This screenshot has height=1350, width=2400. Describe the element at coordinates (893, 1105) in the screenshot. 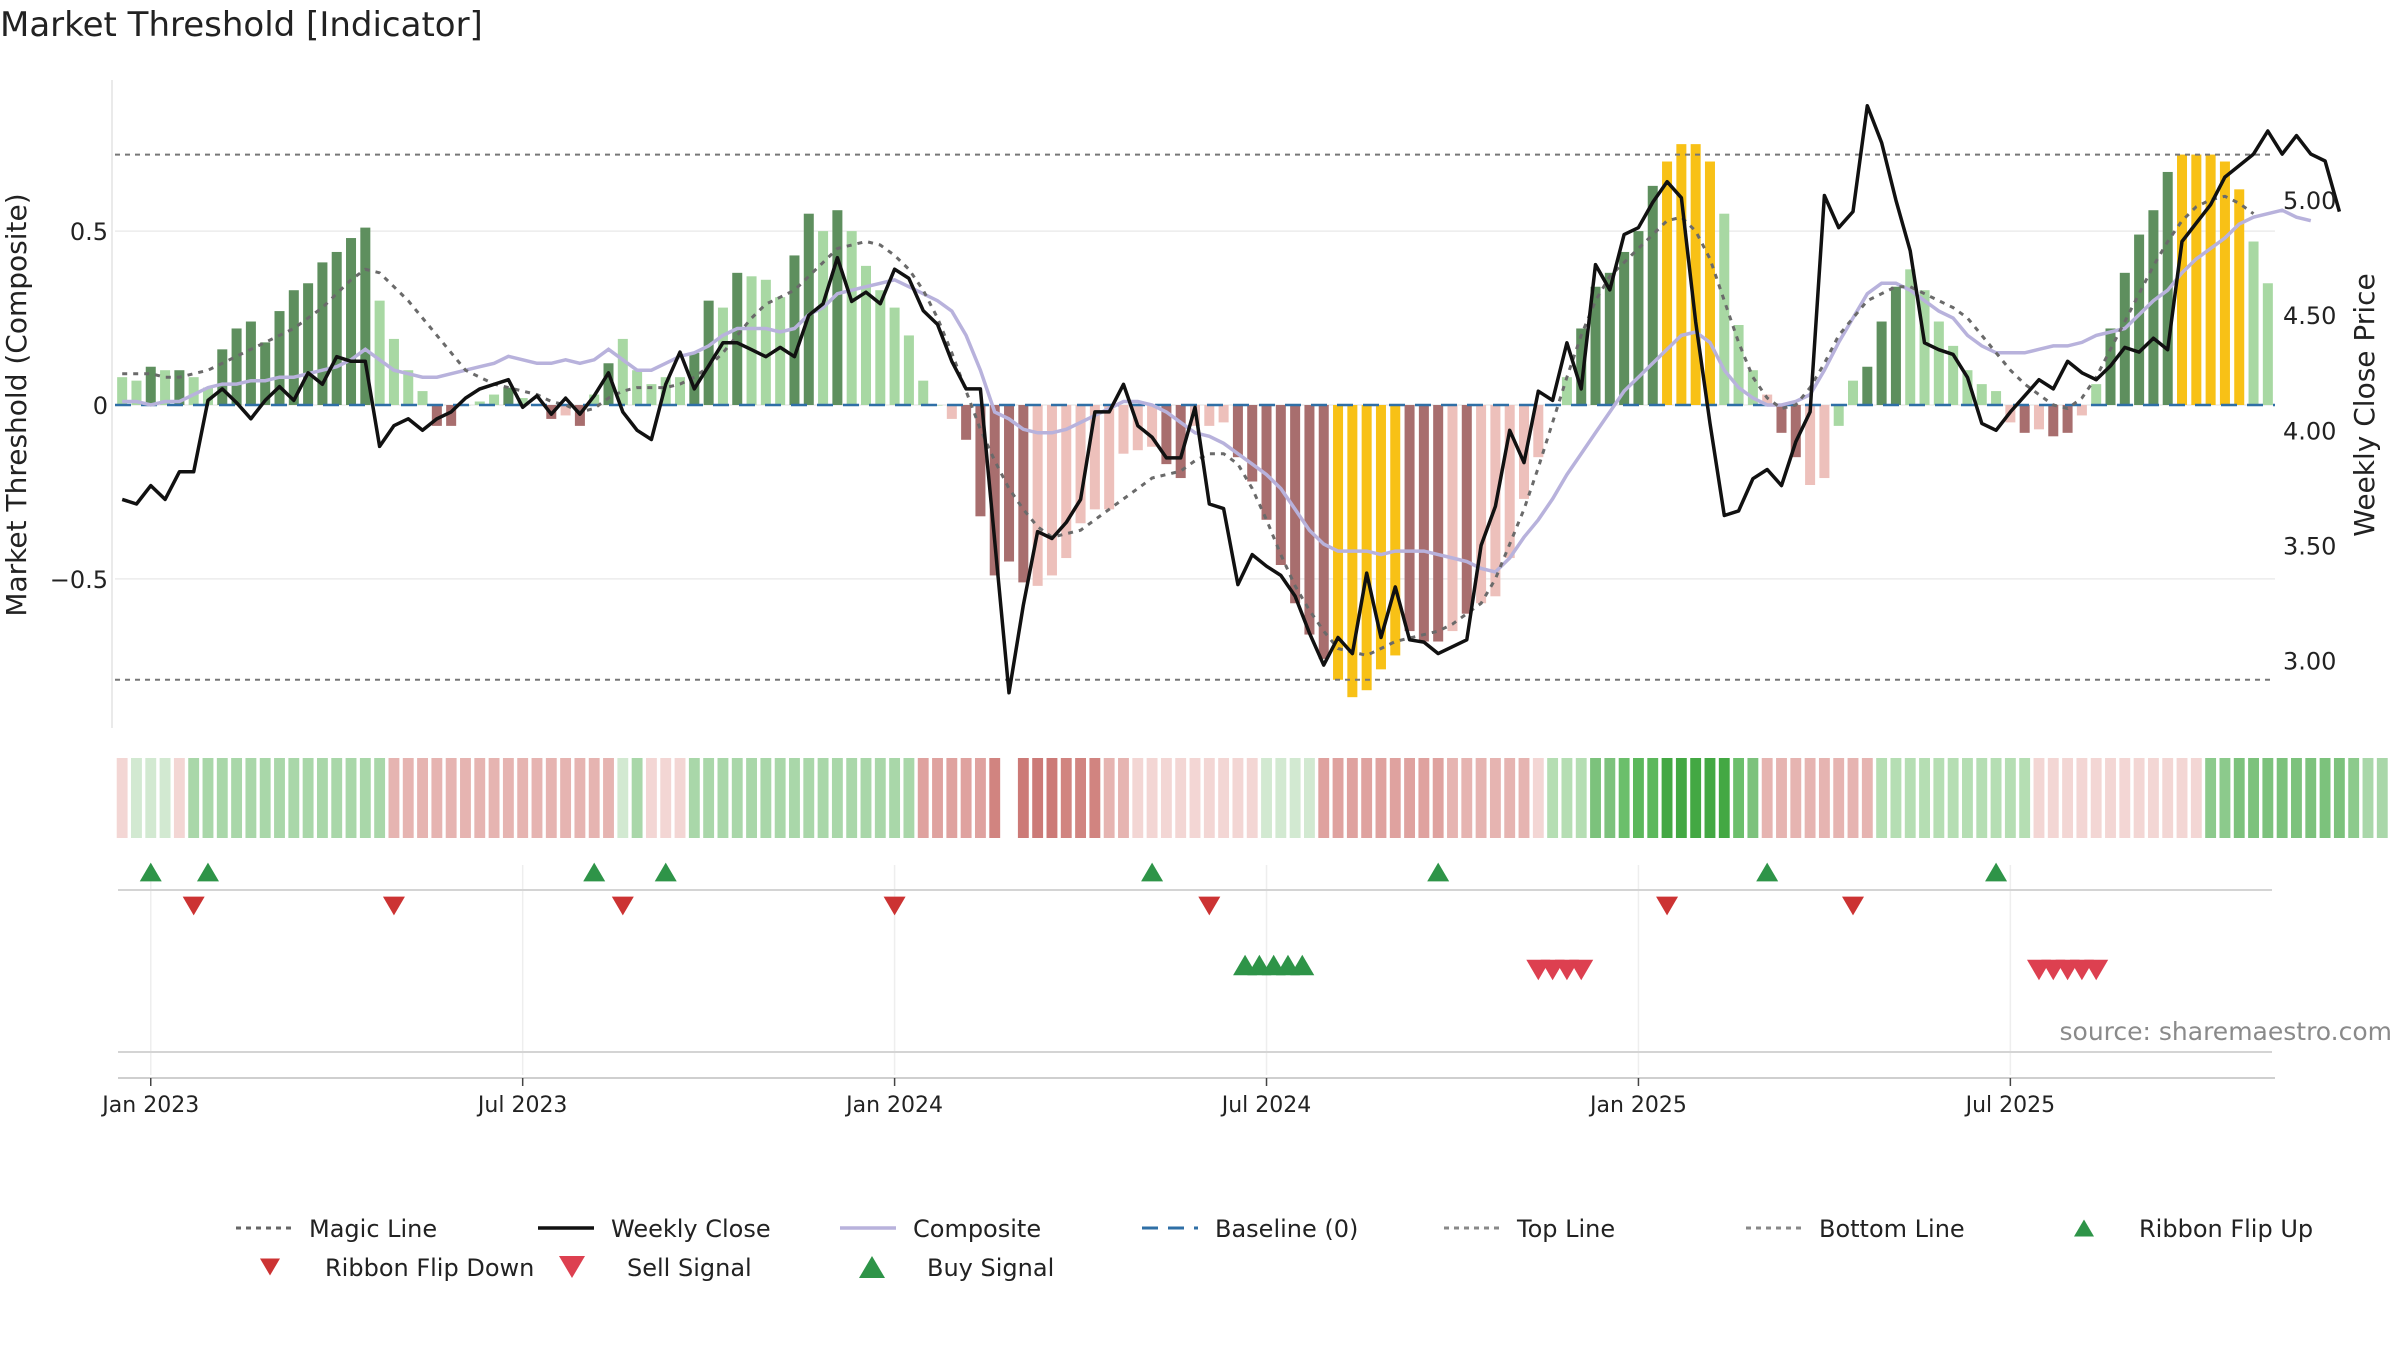

I see `x-tick-label: Jan 2024` at that location.